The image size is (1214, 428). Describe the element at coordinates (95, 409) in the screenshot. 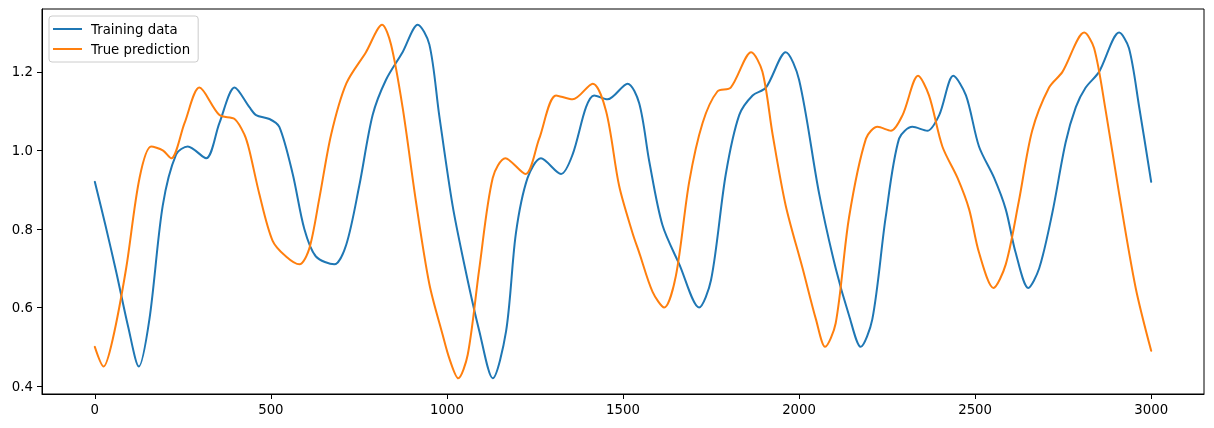

I see `x-tick-label: 0` at that location.